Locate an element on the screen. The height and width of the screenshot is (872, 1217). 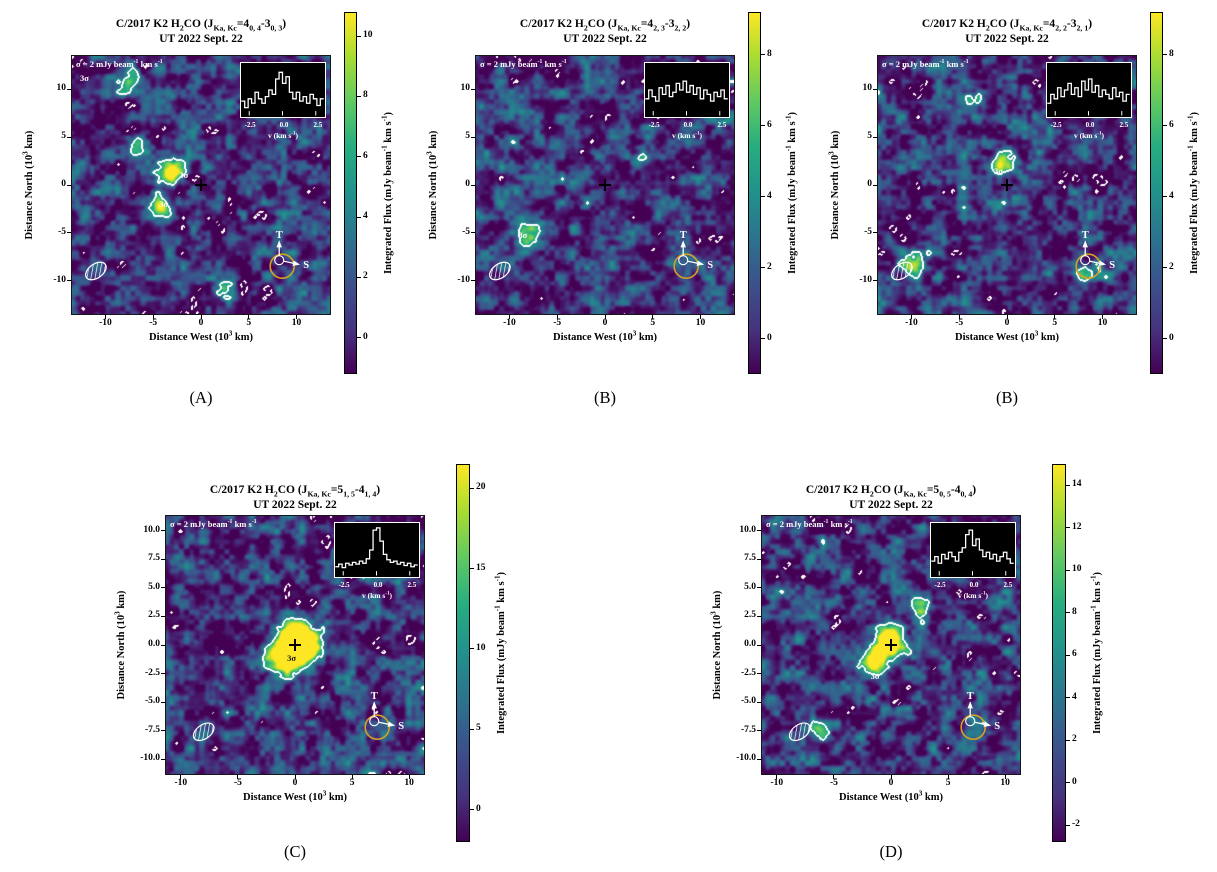
colorbar-tick-label: 2 is located at coordinates (769, 266).